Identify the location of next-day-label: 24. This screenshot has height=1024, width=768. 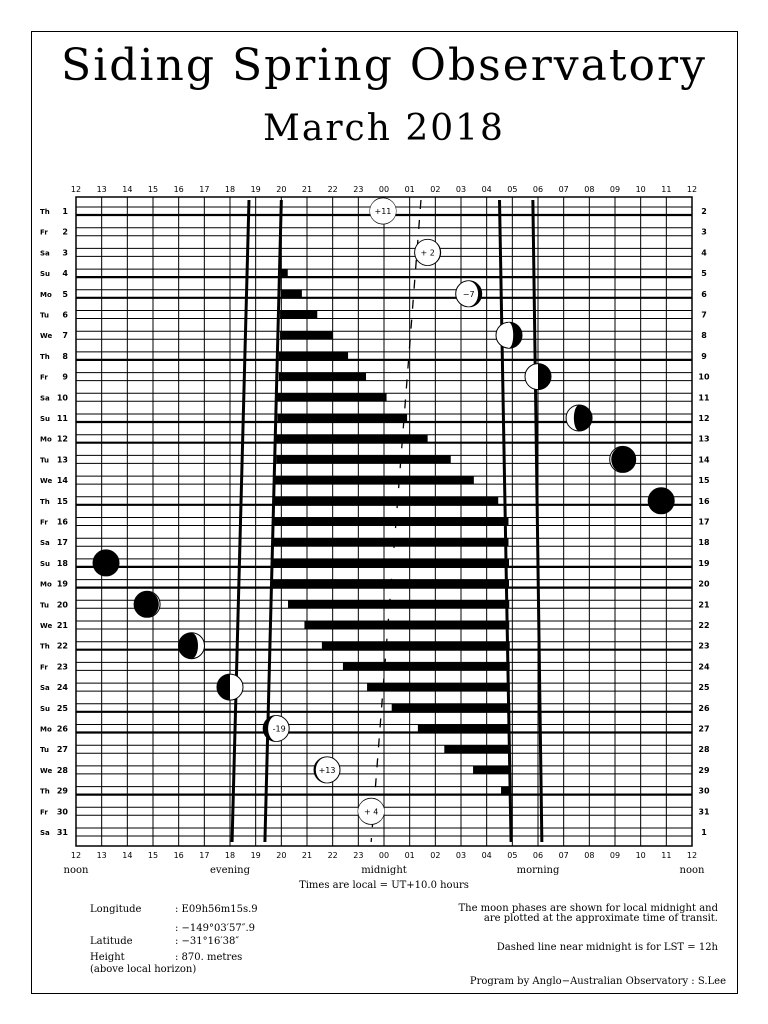
(704, 666).